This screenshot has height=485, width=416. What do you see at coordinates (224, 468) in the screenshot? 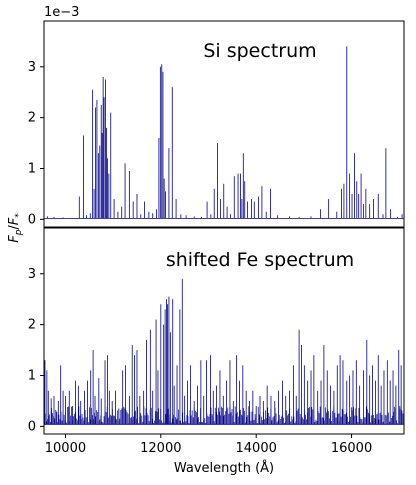
I see `x-axis-label: Wavelength (Å)` at bounding box center [224, 468].